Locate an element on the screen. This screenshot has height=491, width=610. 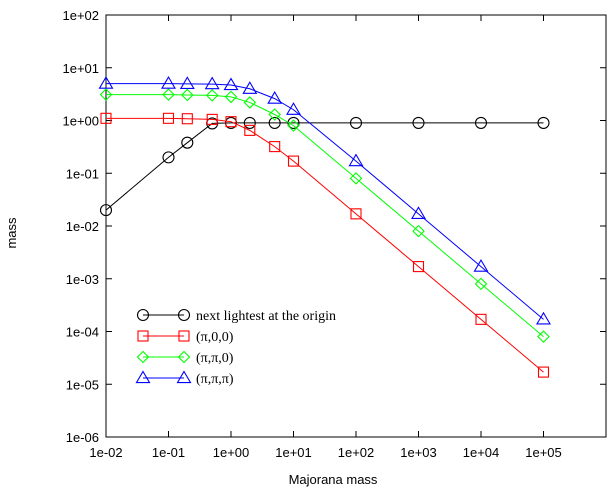
y-tick-label: 1e+02 is located at coordinates (80, 15).